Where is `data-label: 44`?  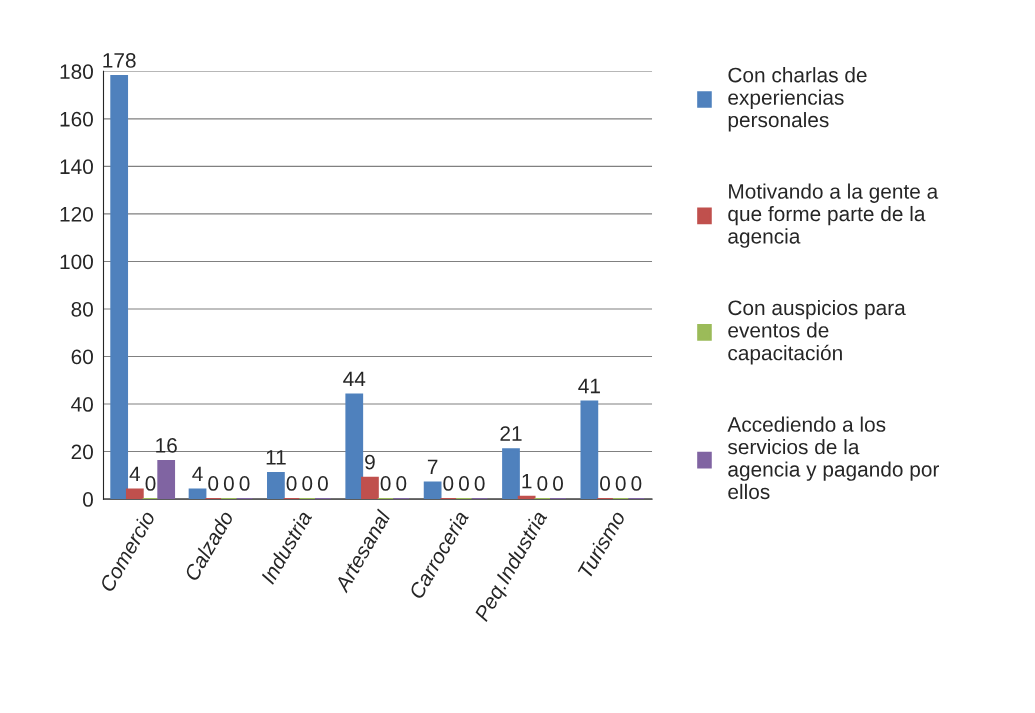 data-label: 44 is located at coordinates (354, 379).